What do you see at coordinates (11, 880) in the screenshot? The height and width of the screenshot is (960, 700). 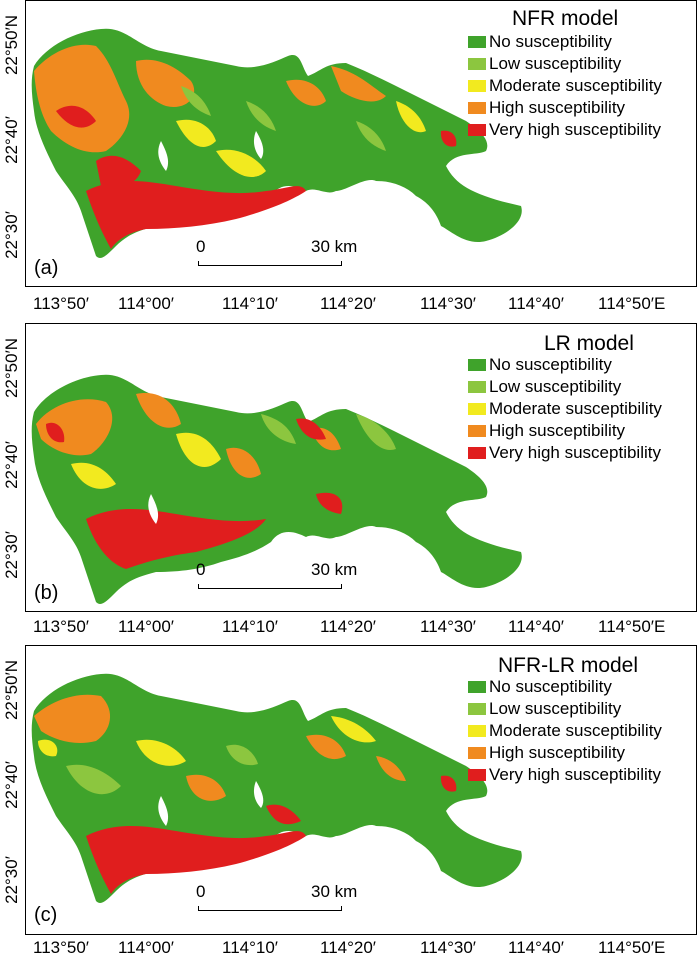 I see `lat-label-c-2230: 22°30′` at bounding box center [11, 880].